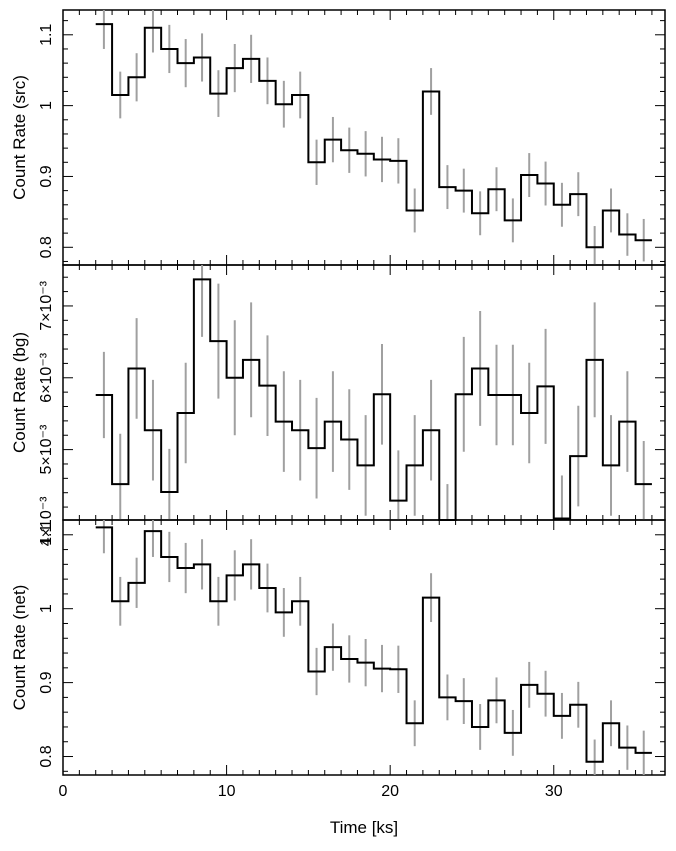 Image resolution: width=676 pixels, height=851 pixels. What do you see at coordinates (46, 521) in the screenshot?
I see `panel-bg-y-tick-label: 4×10⁻³` at bounding box center [46, 521].